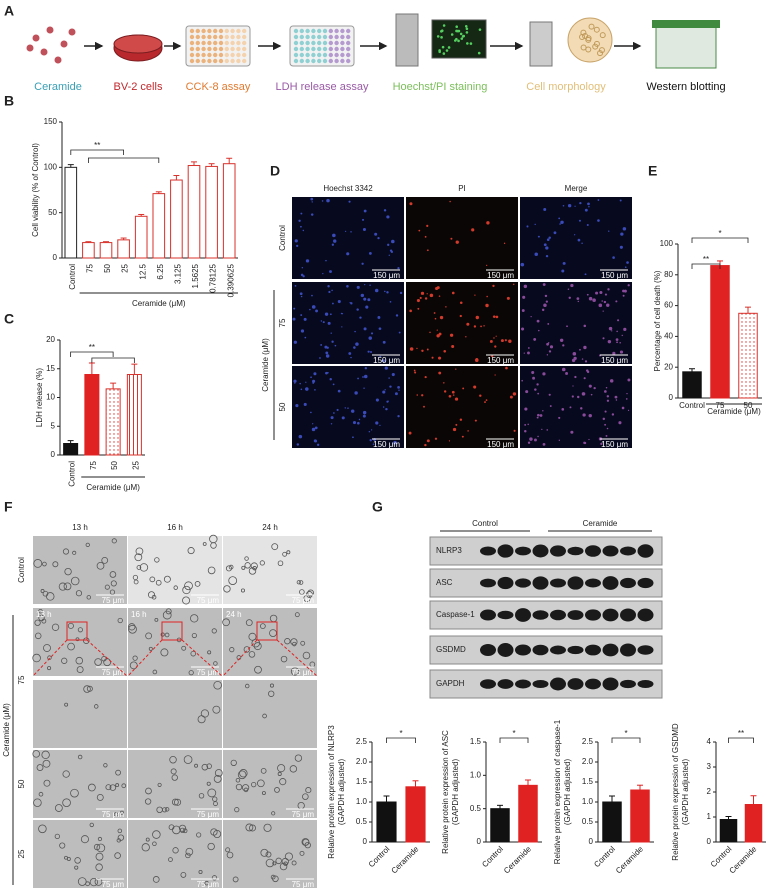 The height and width of the screenshot is (892, 774). I want to click on protein-label: NLRP3, so click(449, 550).